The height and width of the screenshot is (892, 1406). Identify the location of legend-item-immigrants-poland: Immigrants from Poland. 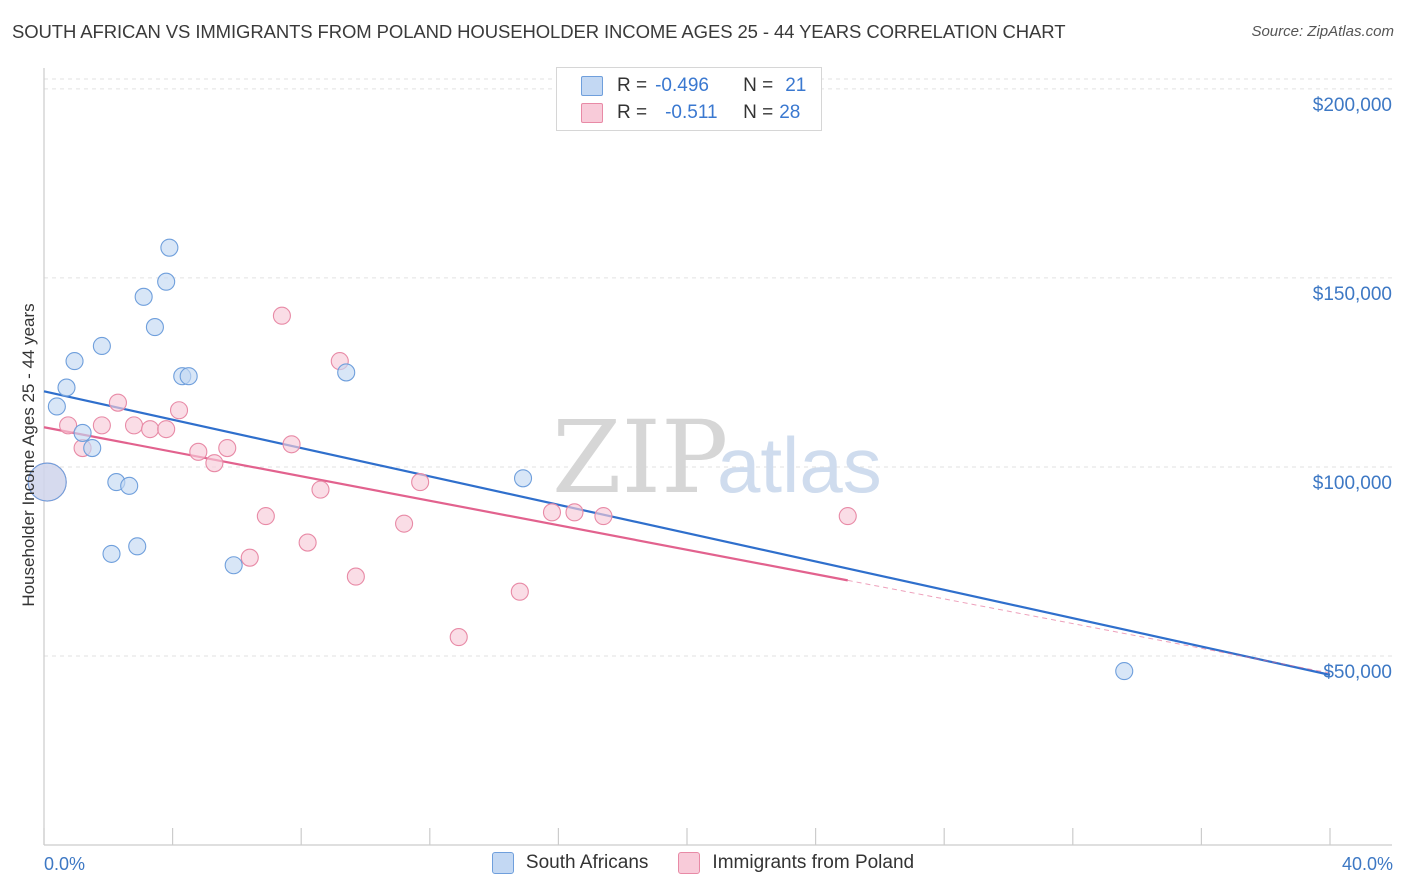
(796, 863).